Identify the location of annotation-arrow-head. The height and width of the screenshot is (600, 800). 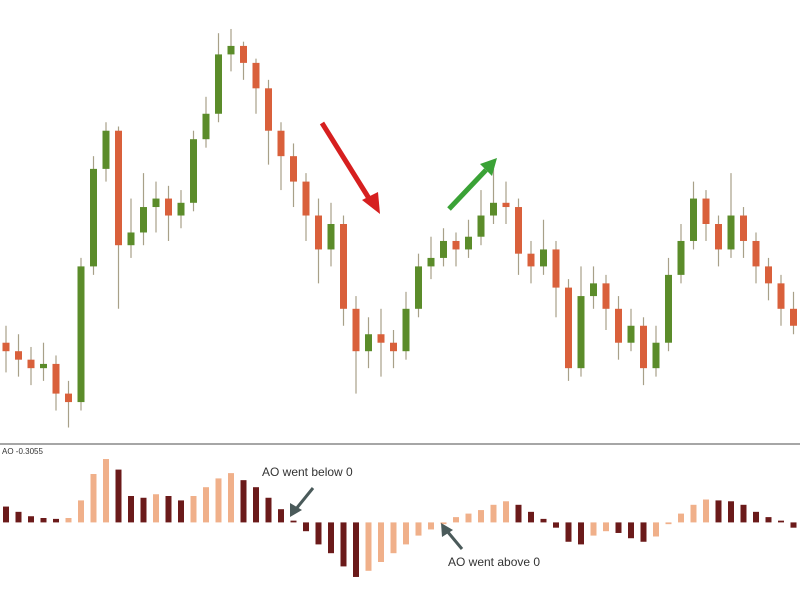
(296, 510).